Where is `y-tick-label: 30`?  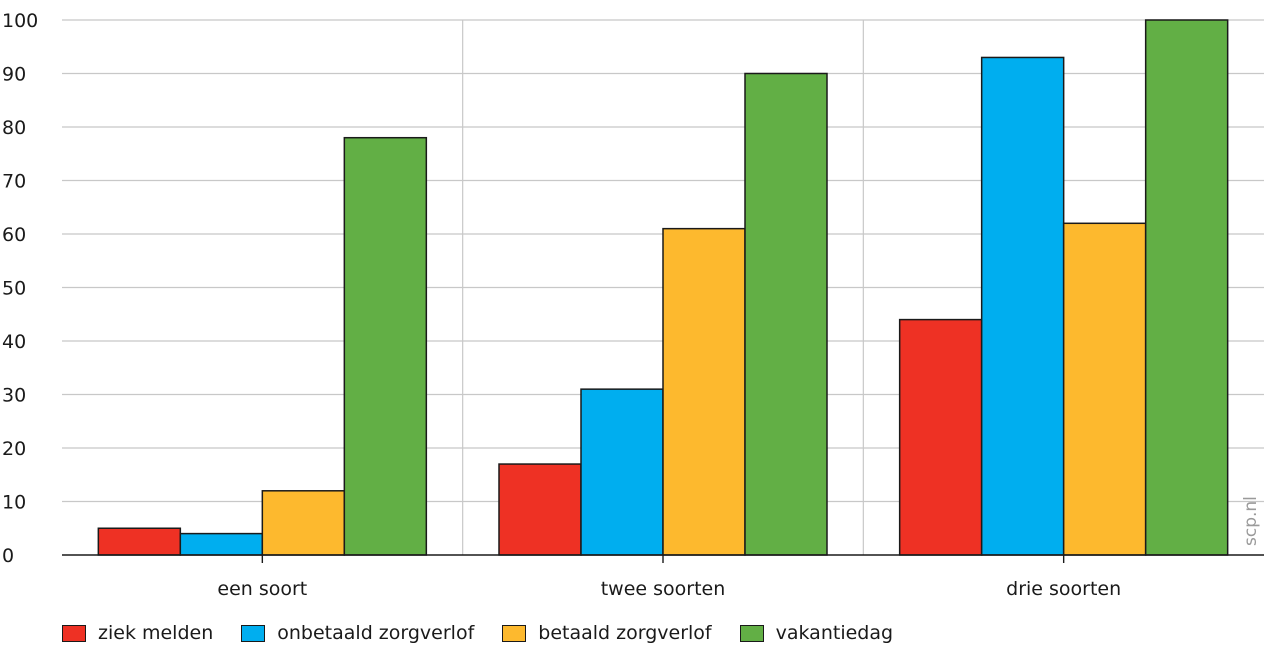
y-tick-label: 30 is located at coordinates (14, 396).